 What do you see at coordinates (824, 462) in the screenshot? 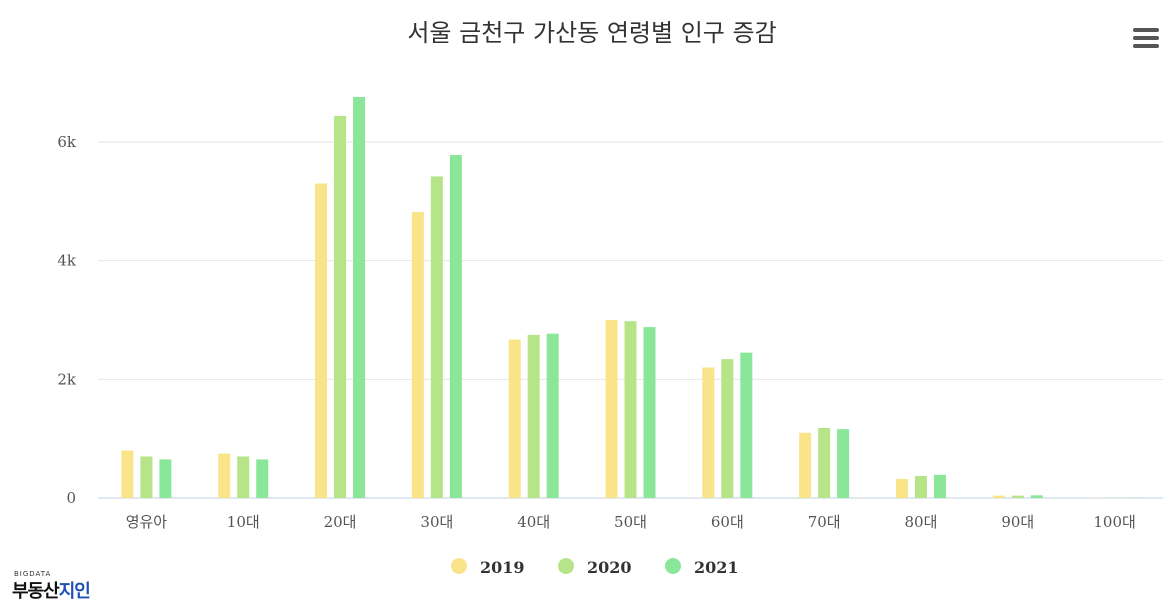
I see `bar-2020-70대` at bounding box center [824, 462].